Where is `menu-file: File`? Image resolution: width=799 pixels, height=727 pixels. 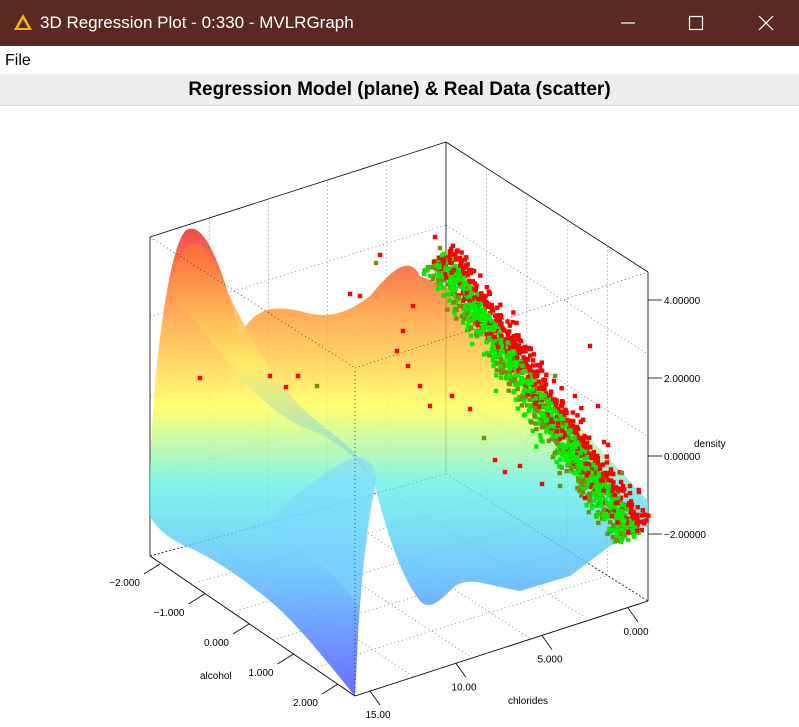 menu-file: File is located at coordinates (18, 60).